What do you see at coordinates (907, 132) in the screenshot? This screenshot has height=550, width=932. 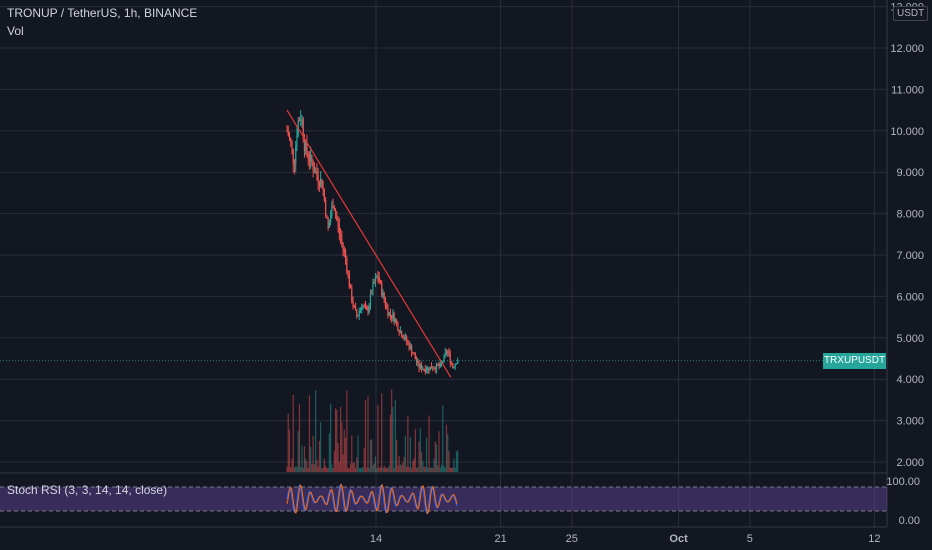 I see `price-tick-label: 10.000` at bounding box center [907, 132].